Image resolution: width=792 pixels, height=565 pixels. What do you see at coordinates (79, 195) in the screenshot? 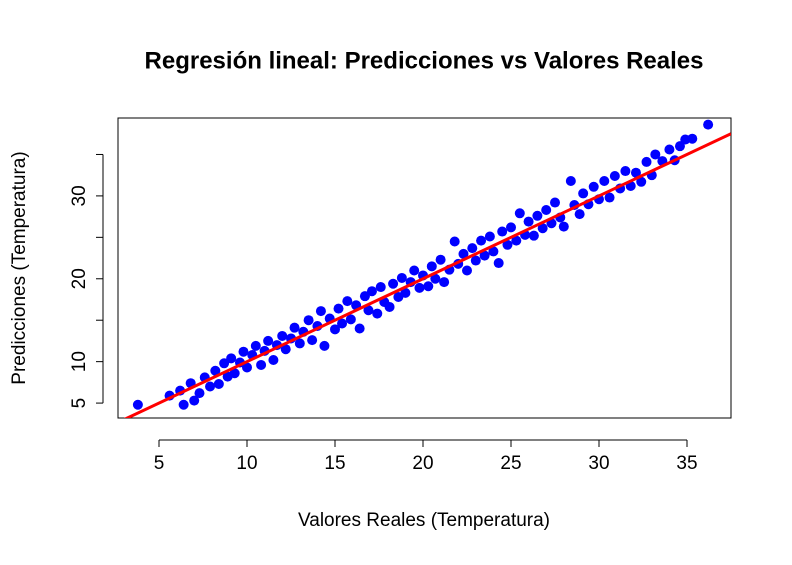
I see `y-tick-label: 30` at bounding box center [79, 195].